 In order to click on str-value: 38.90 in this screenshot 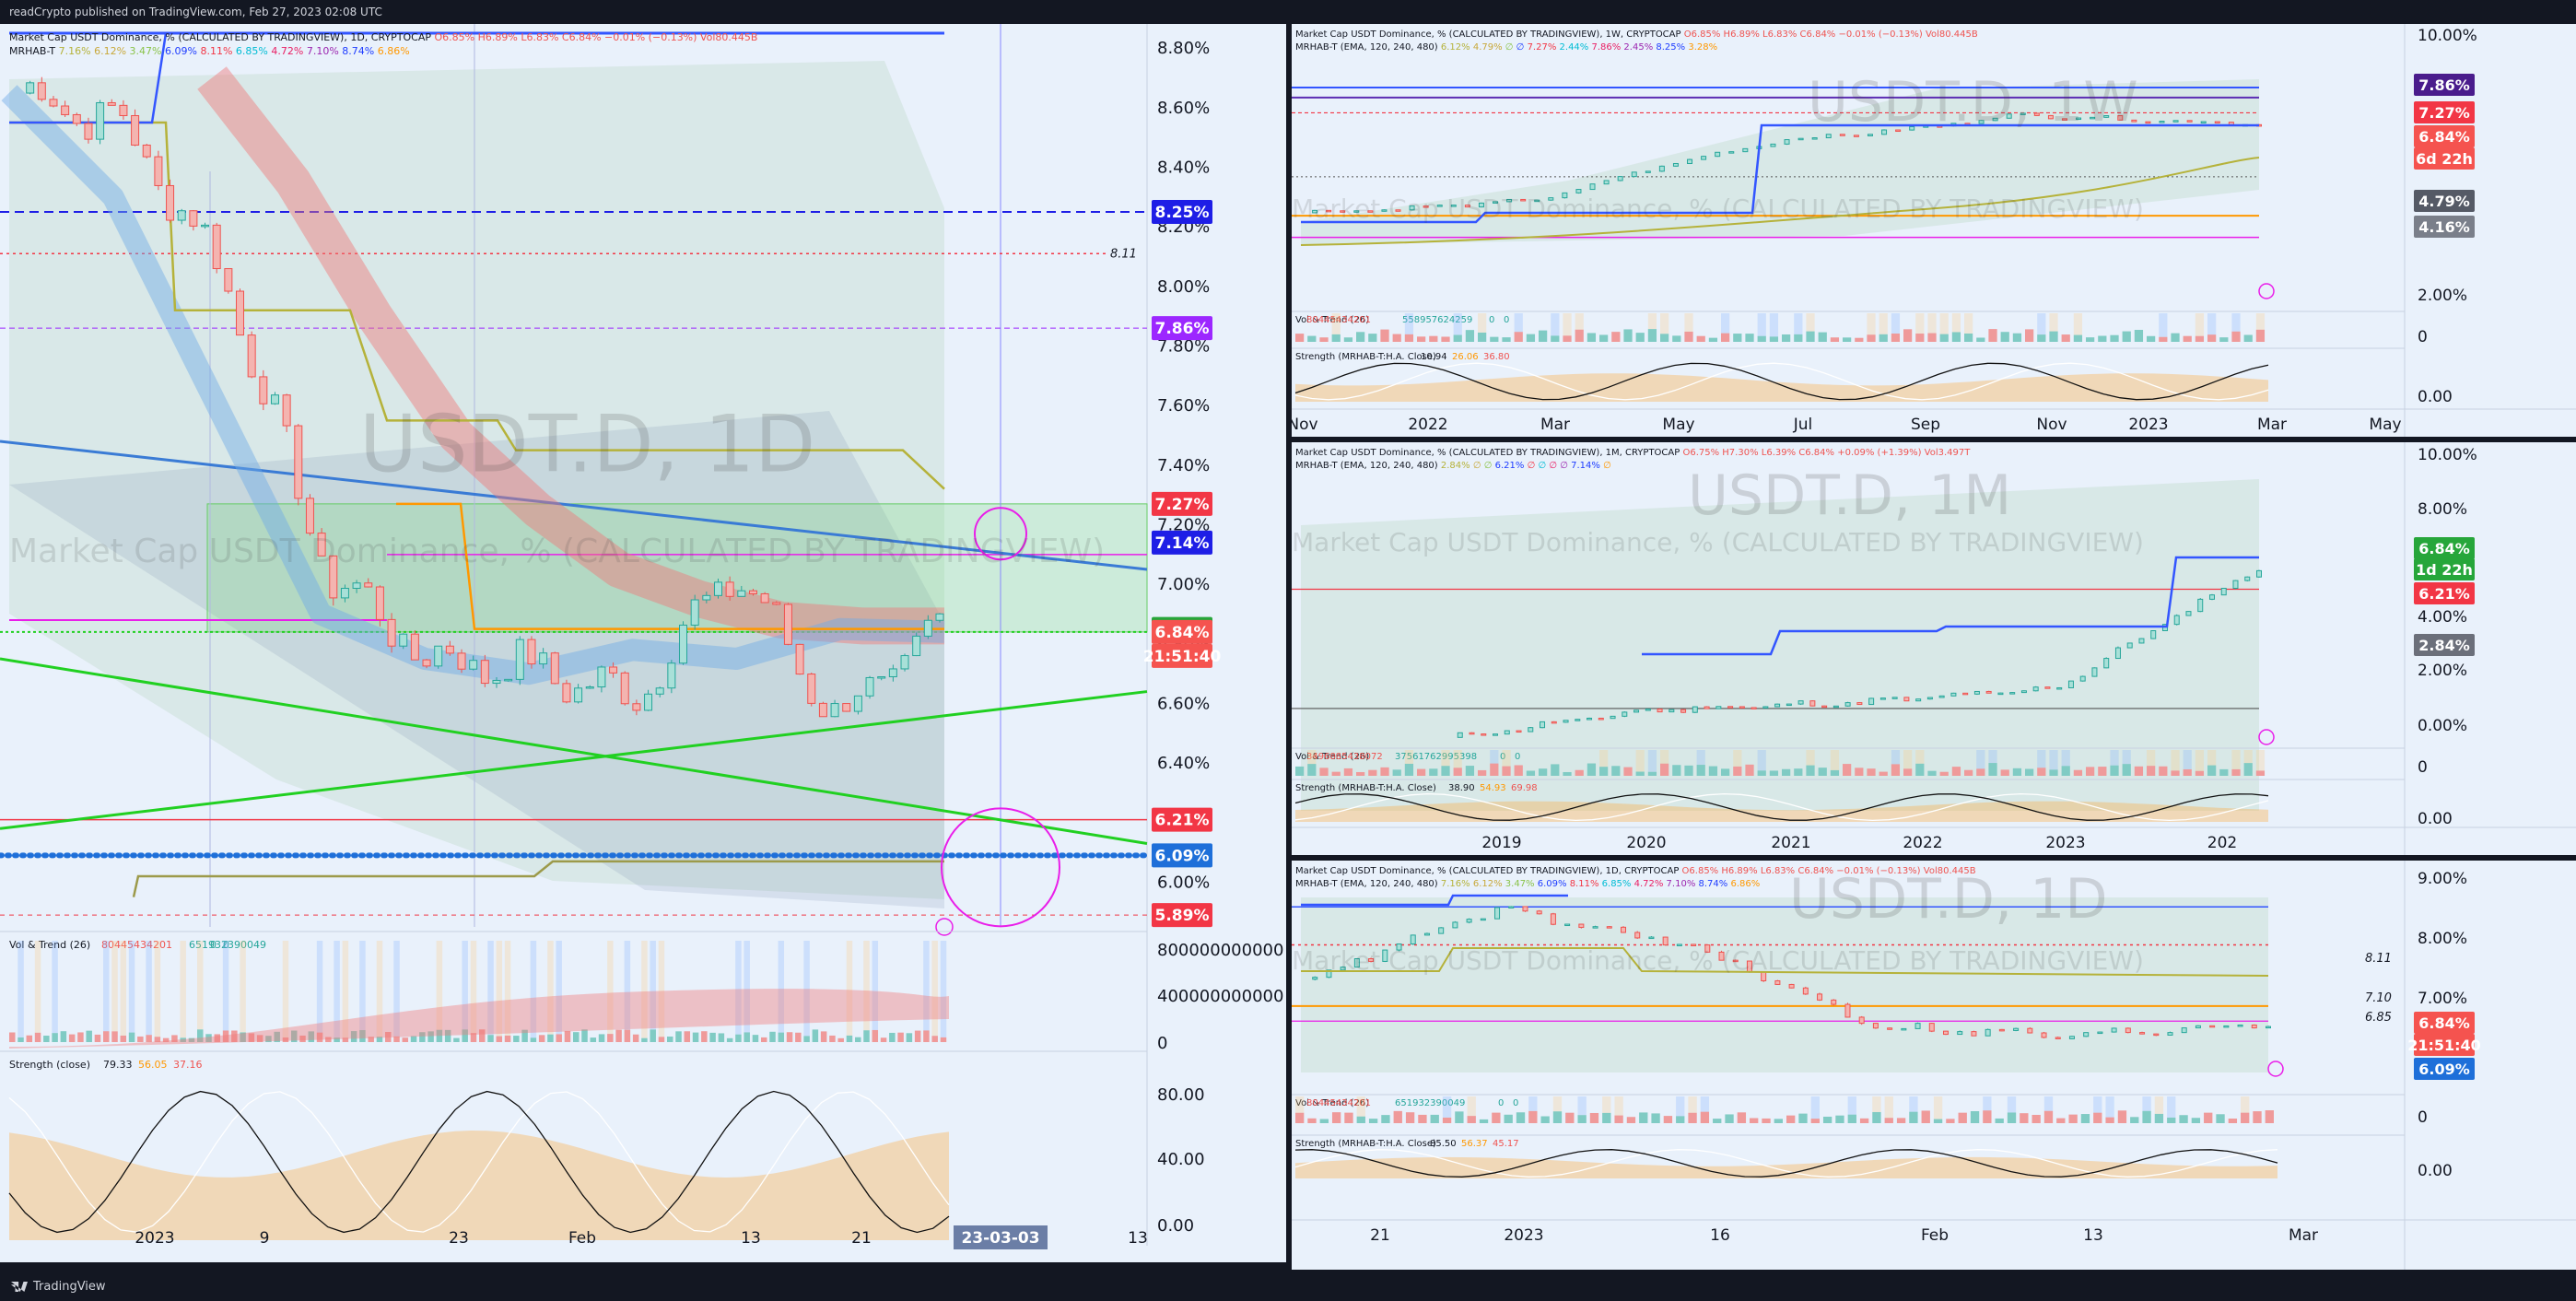, I will do `click(1461, 788)`.